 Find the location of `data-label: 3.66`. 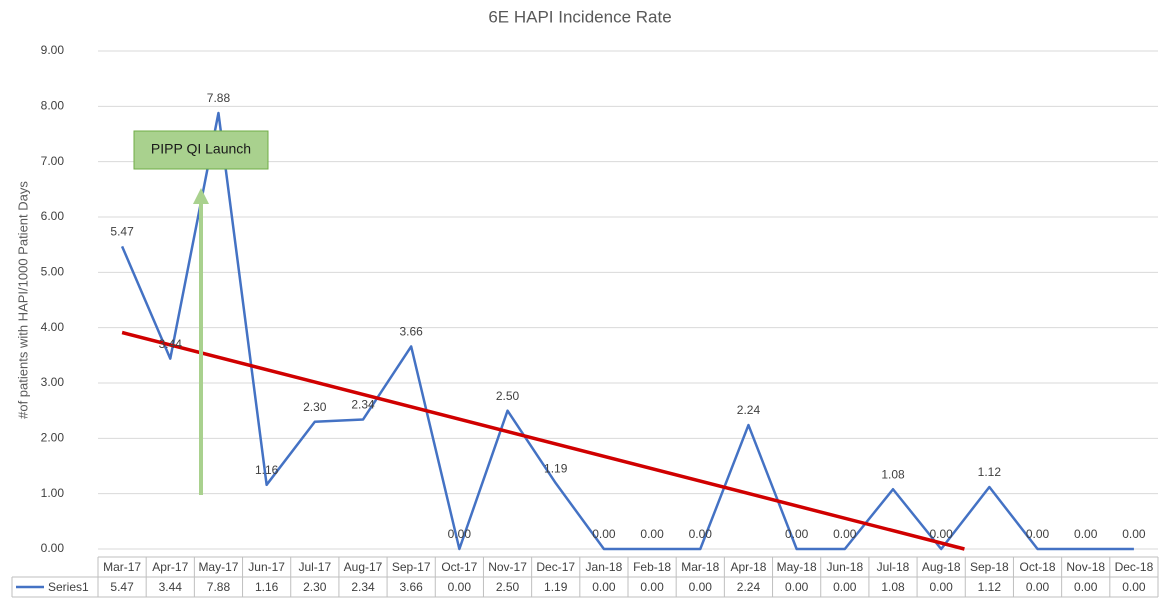

data-label: 3.66 is located at coordinates (412, 332).